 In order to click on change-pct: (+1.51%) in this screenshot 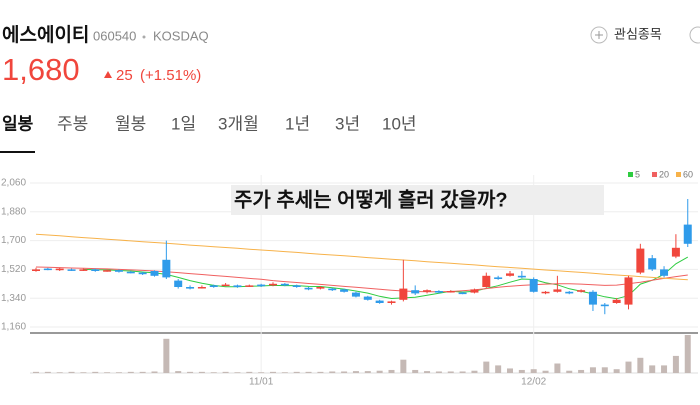, I will do `click(170, 75)`.